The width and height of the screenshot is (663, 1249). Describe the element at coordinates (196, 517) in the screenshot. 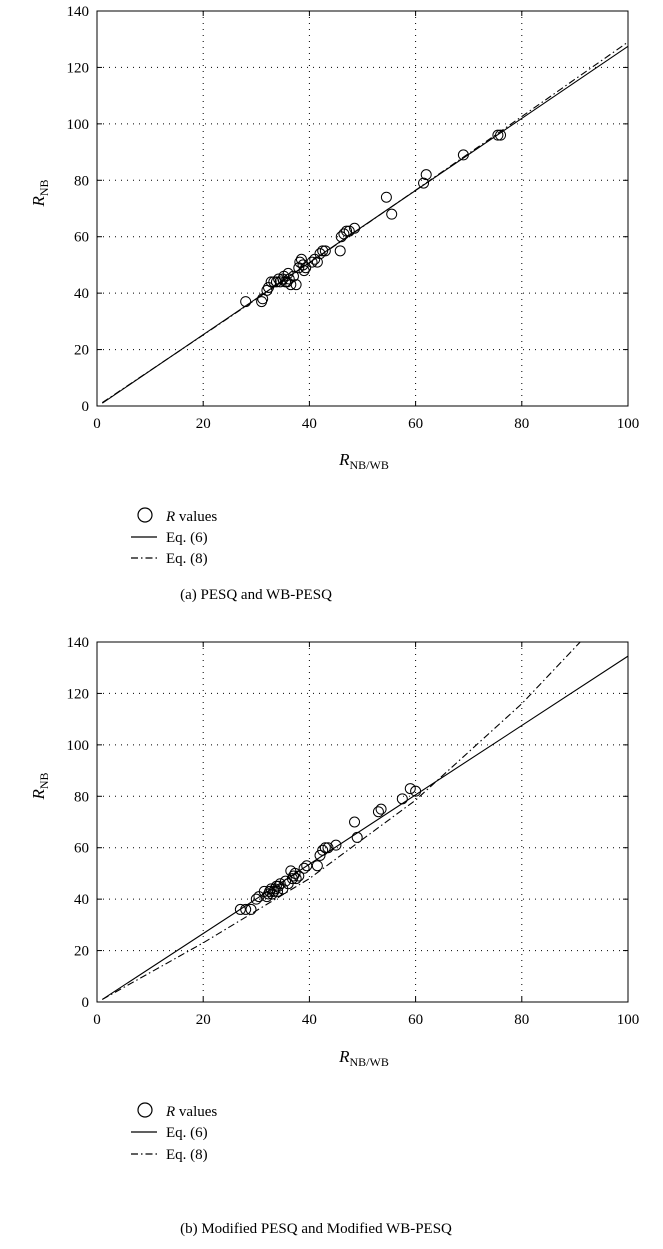

I see `chart-a-legend-points-rest: values` at that location.